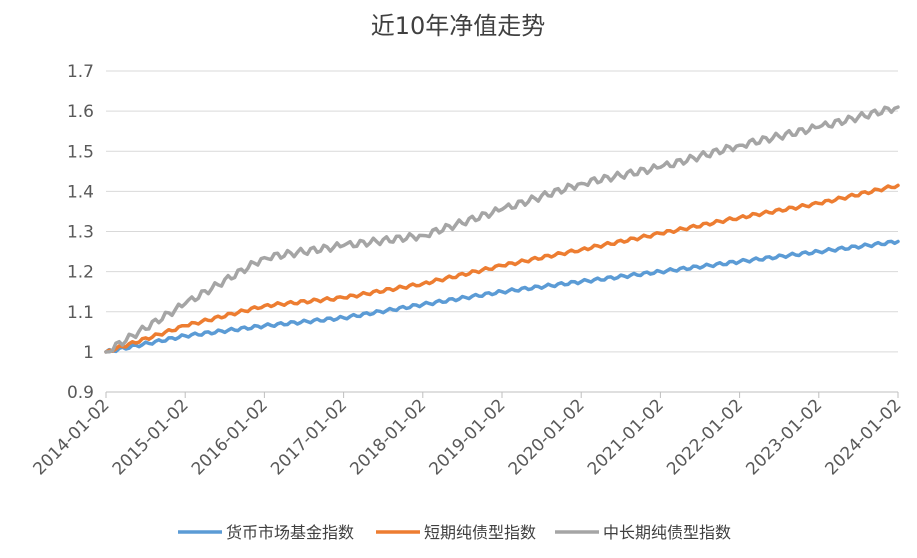 This screenshot has height=558, width=917. Describe the element at coordinates (80, 152) in the screenshot. I see `y-tick-label: 1.5` at that location.